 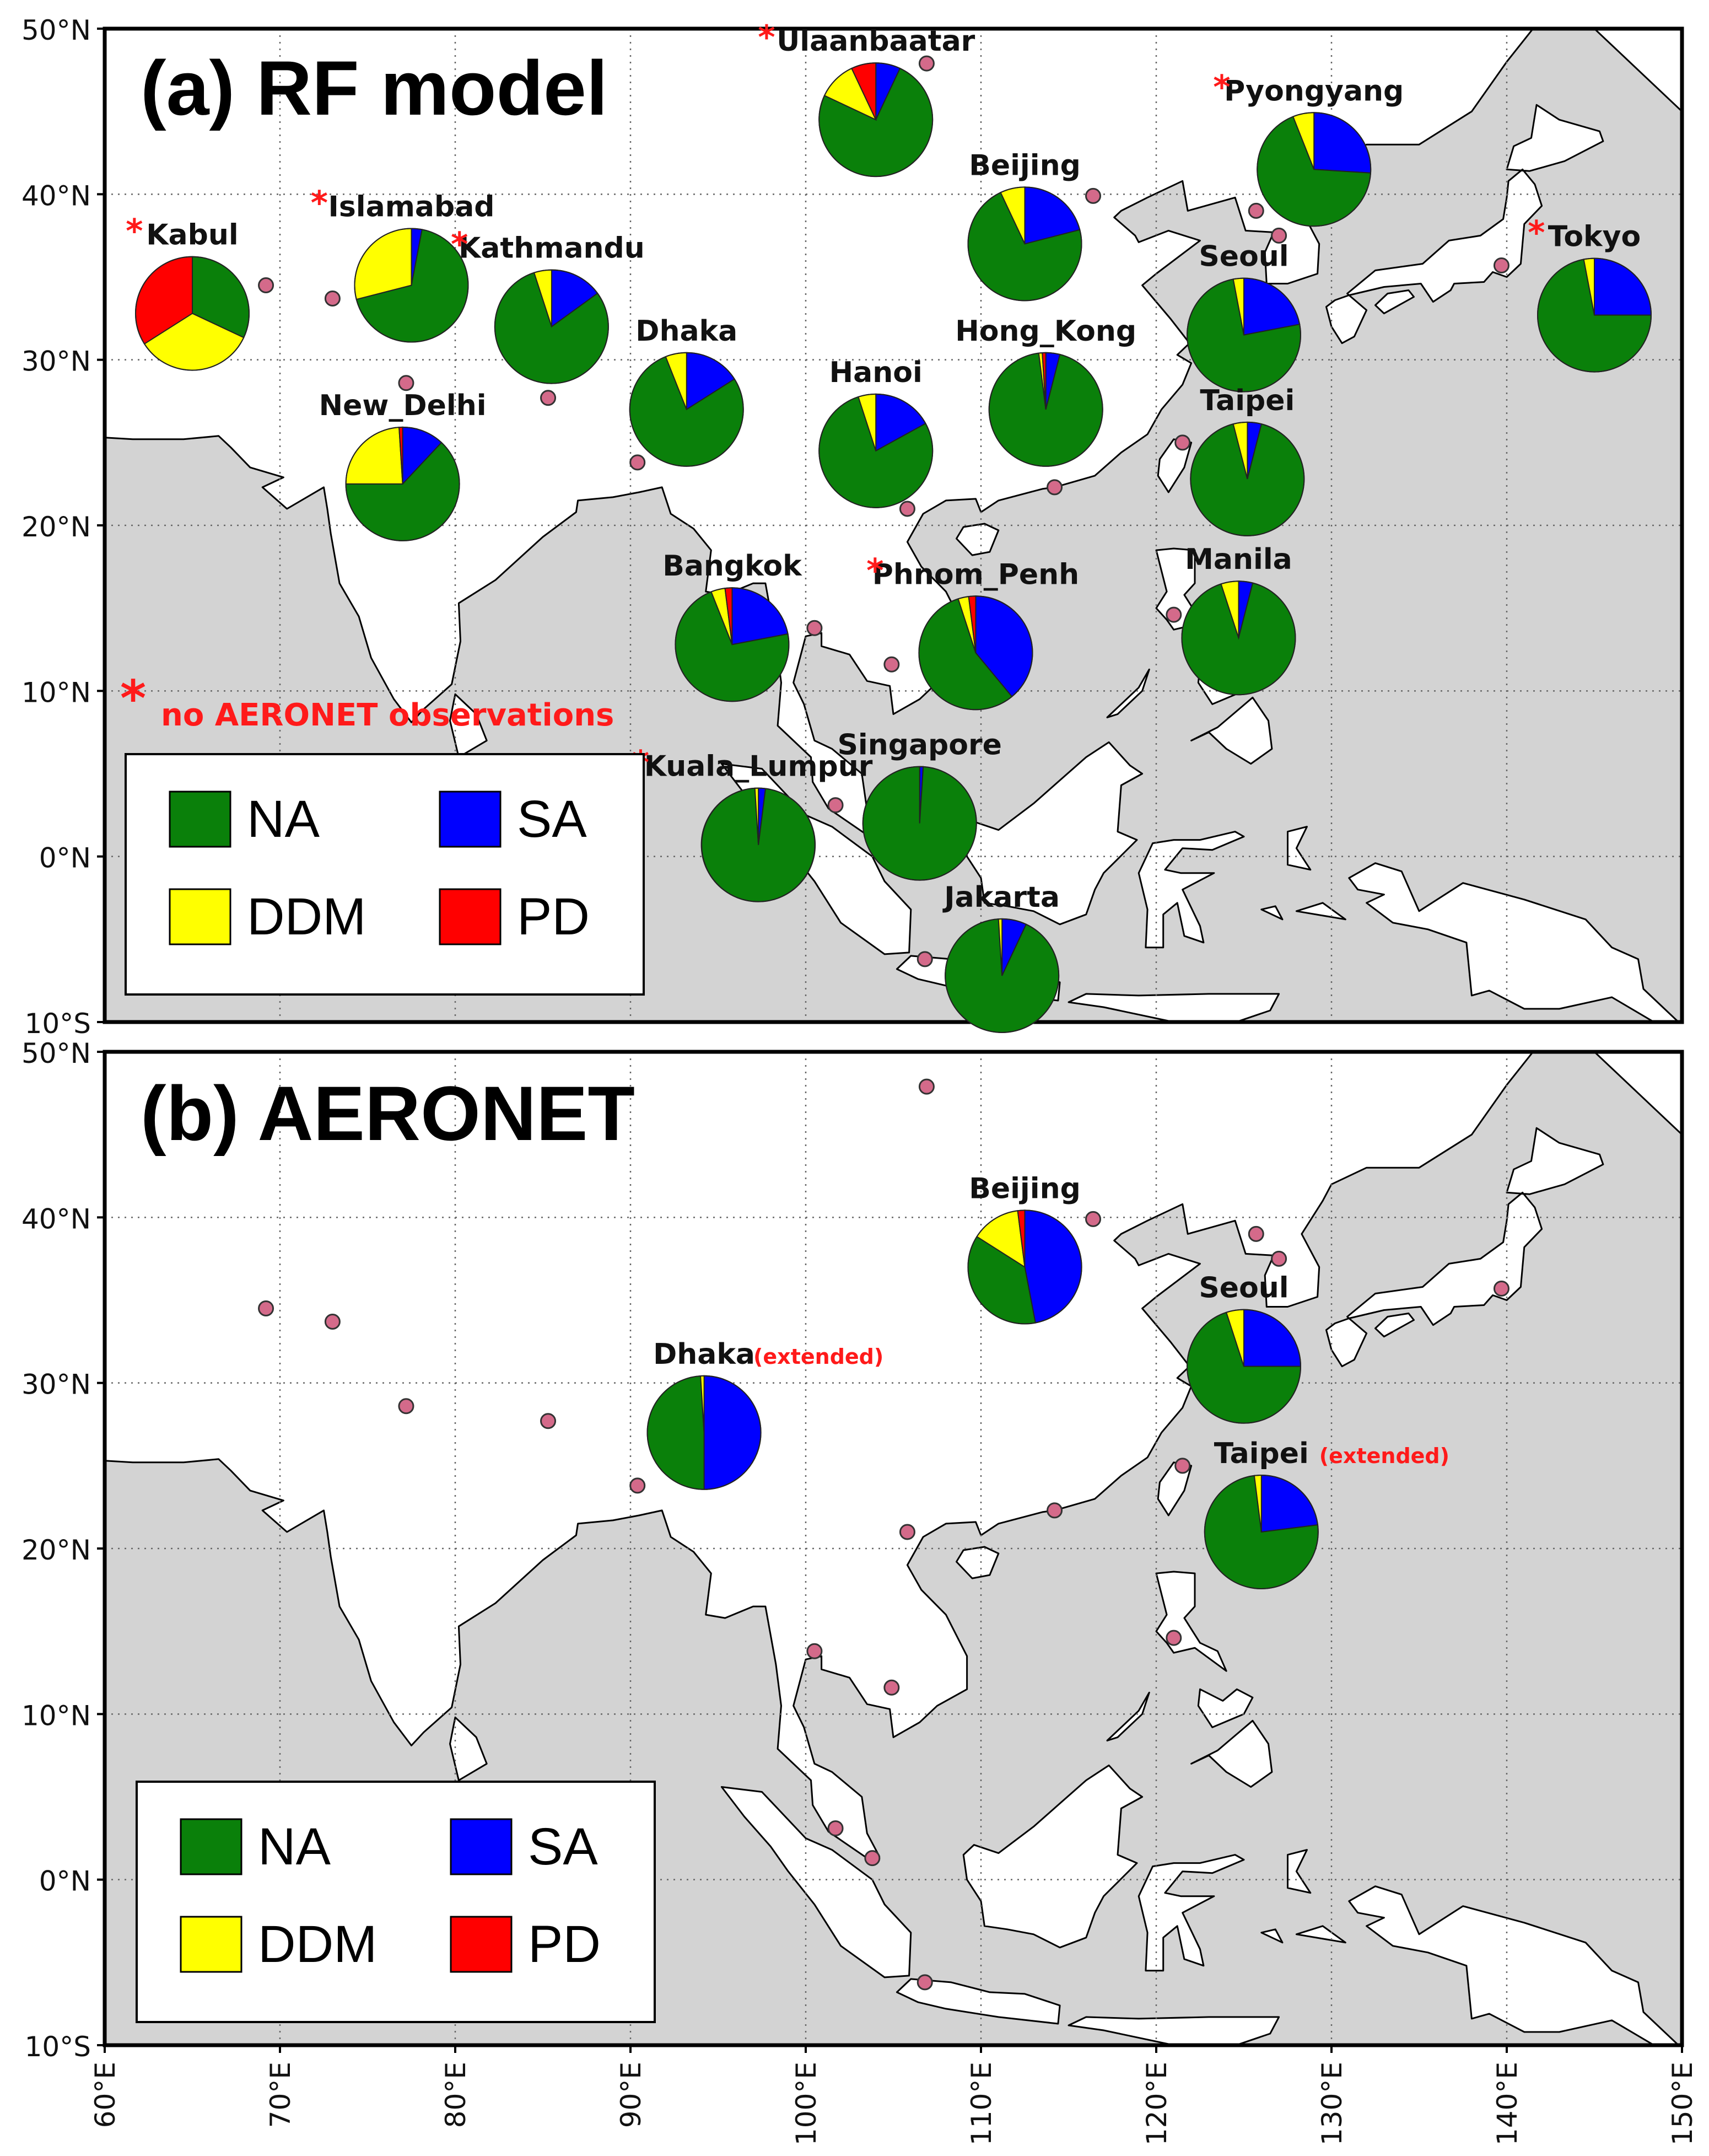 I want to click on note-star: *, so click(x=133, y=699).